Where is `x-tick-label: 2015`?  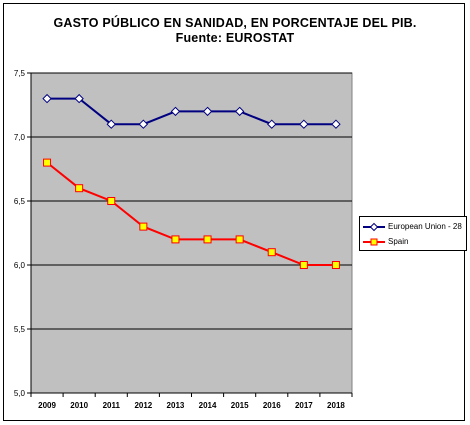 x-tick-label: 2015 is located at coordinates (240, 405).